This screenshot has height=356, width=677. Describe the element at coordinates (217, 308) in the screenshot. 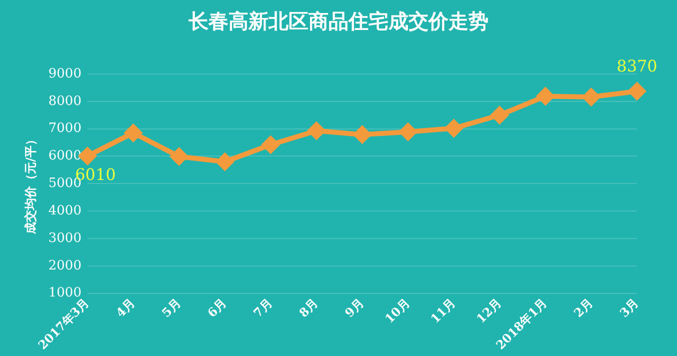

I see `x-tick-label: 6月` at that location.